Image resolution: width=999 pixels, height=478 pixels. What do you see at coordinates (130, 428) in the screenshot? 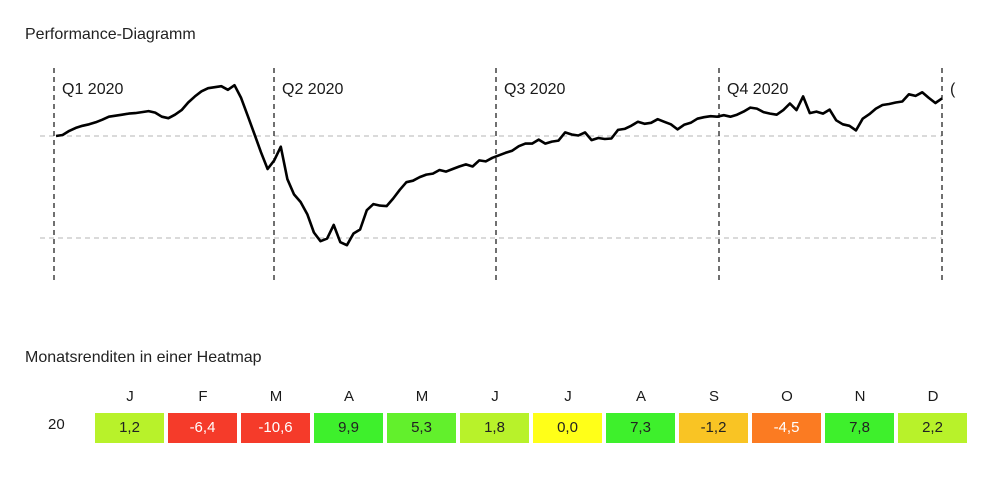
I see `heatmap-cell: 1,2` at bounding box center [130, 428].